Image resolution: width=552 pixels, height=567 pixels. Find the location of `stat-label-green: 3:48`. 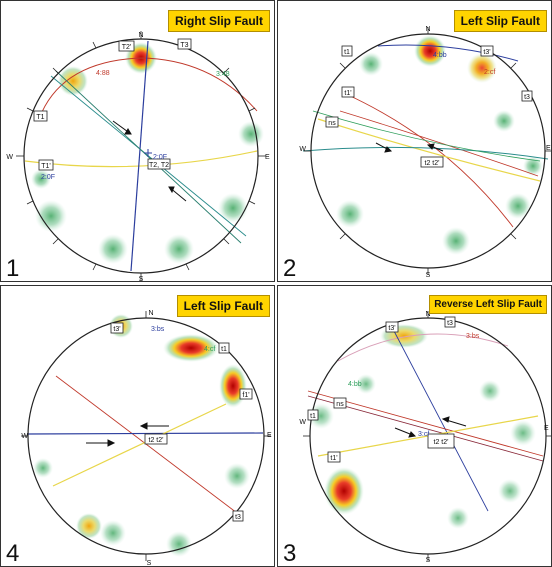

stat-label-green: 3:48 is located at coordinates (223, 74).